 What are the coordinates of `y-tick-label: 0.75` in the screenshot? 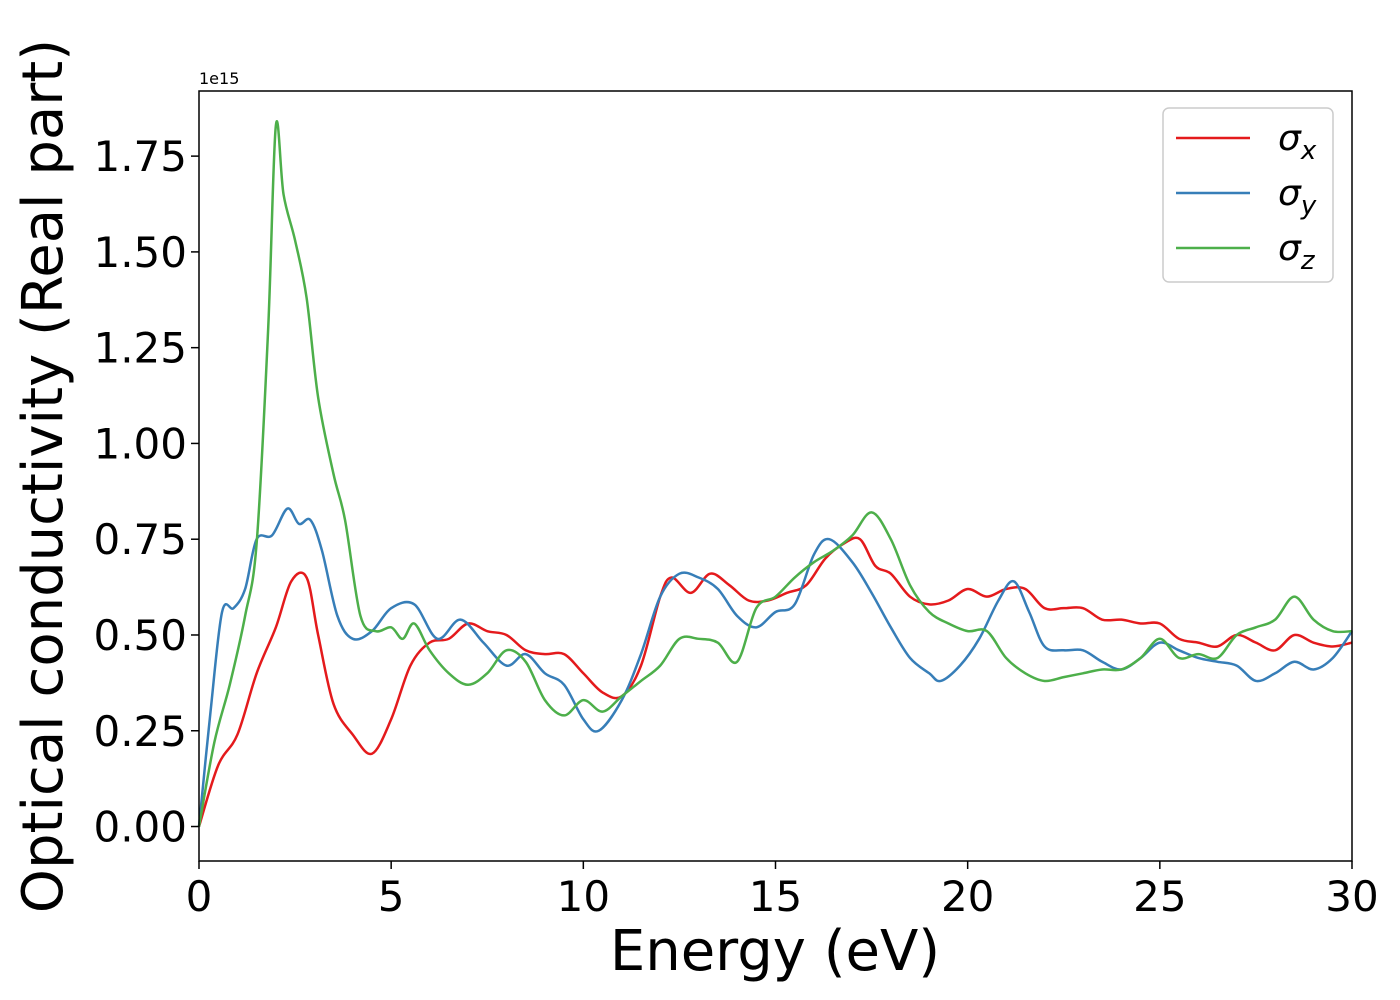 It's located at (140, 539).